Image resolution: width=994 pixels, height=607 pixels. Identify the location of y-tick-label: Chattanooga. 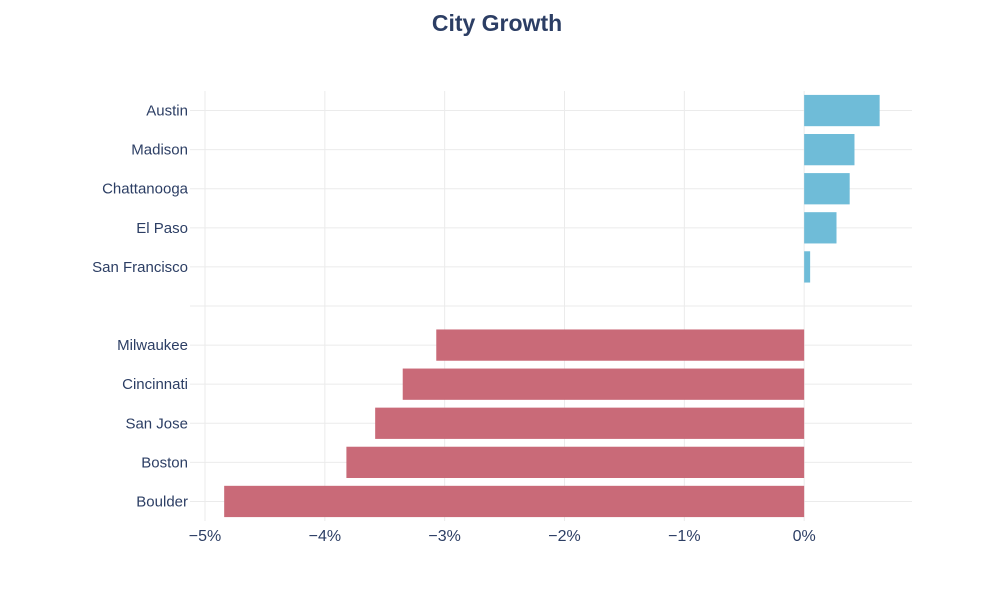
(145, 189).